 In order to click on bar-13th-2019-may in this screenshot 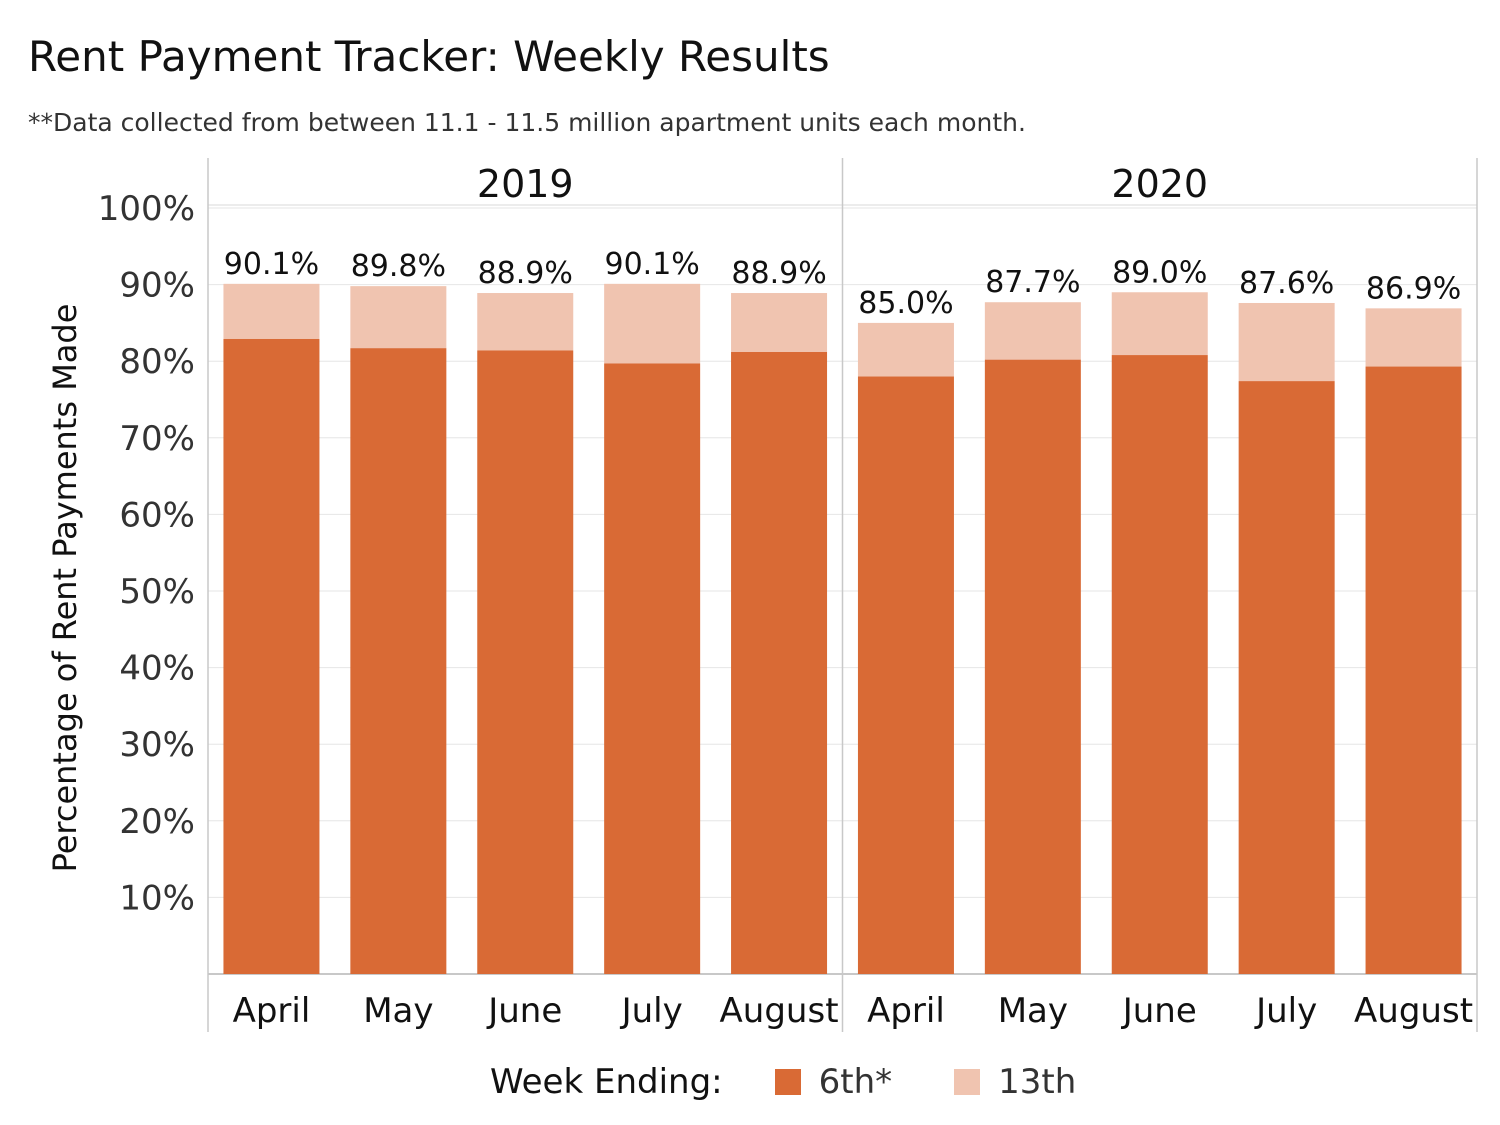, I will do `click(398, 317)`.